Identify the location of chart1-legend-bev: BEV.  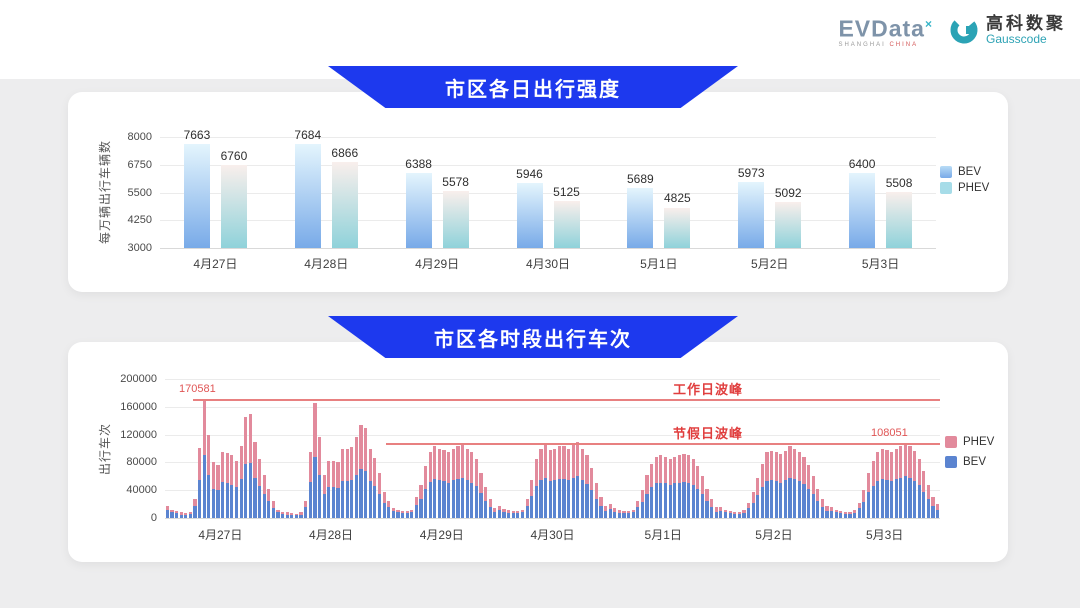
(964, 172).